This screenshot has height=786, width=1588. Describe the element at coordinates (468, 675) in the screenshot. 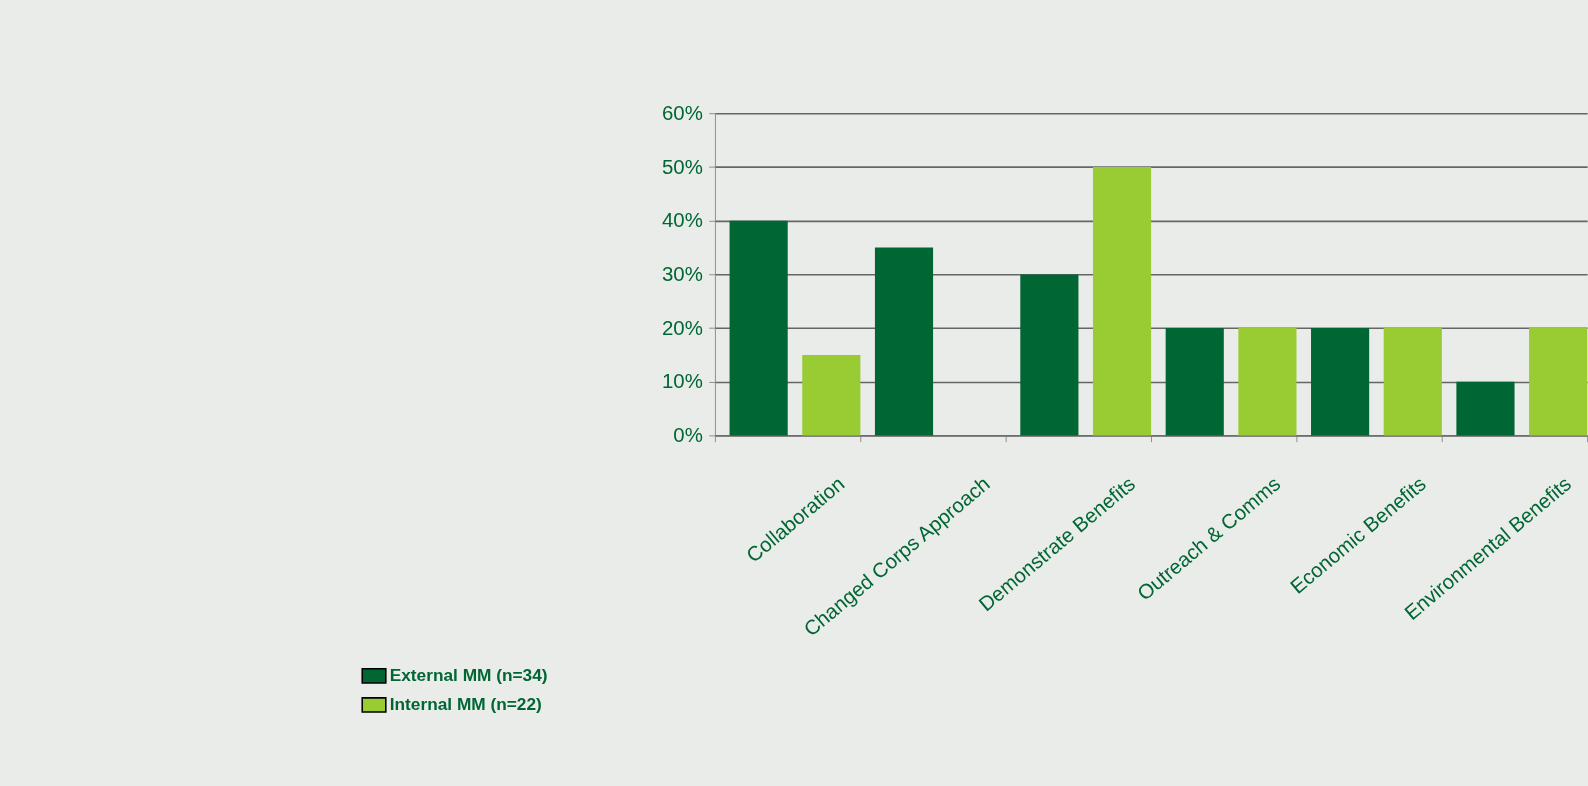

I see `legend-label: External MM (n=34)` at that location.